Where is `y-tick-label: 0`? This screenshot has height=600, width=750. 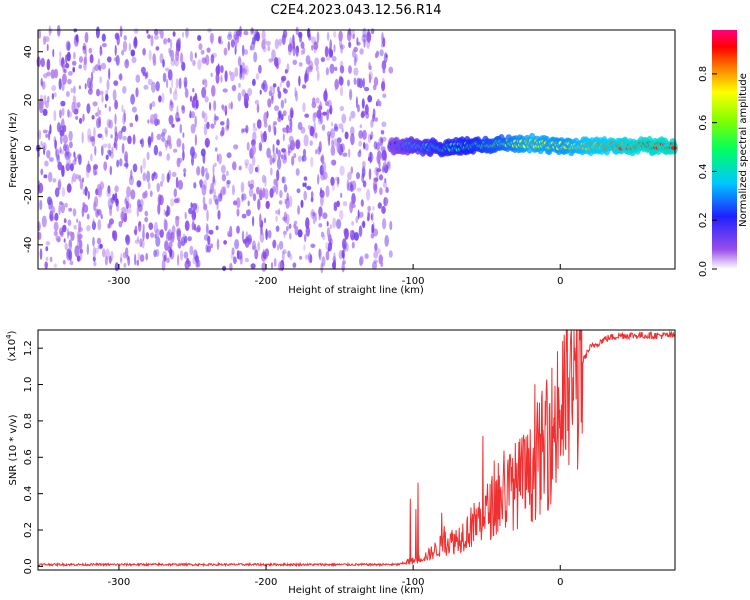 y-tick-label: 0 is located at coordinates (28, 148).